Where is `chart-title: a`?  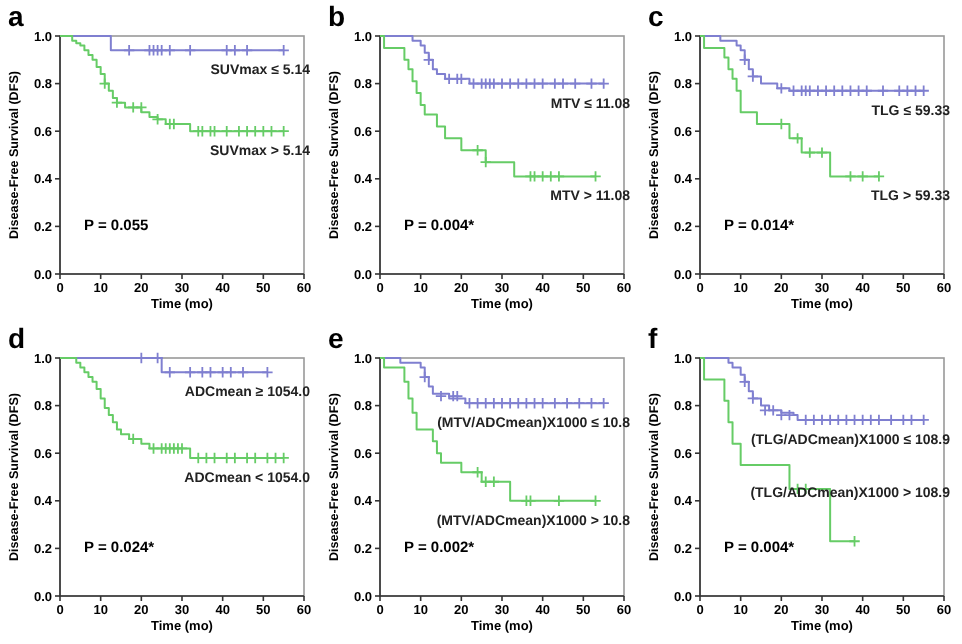
chart-title: a is located at coordinates (16, 16).